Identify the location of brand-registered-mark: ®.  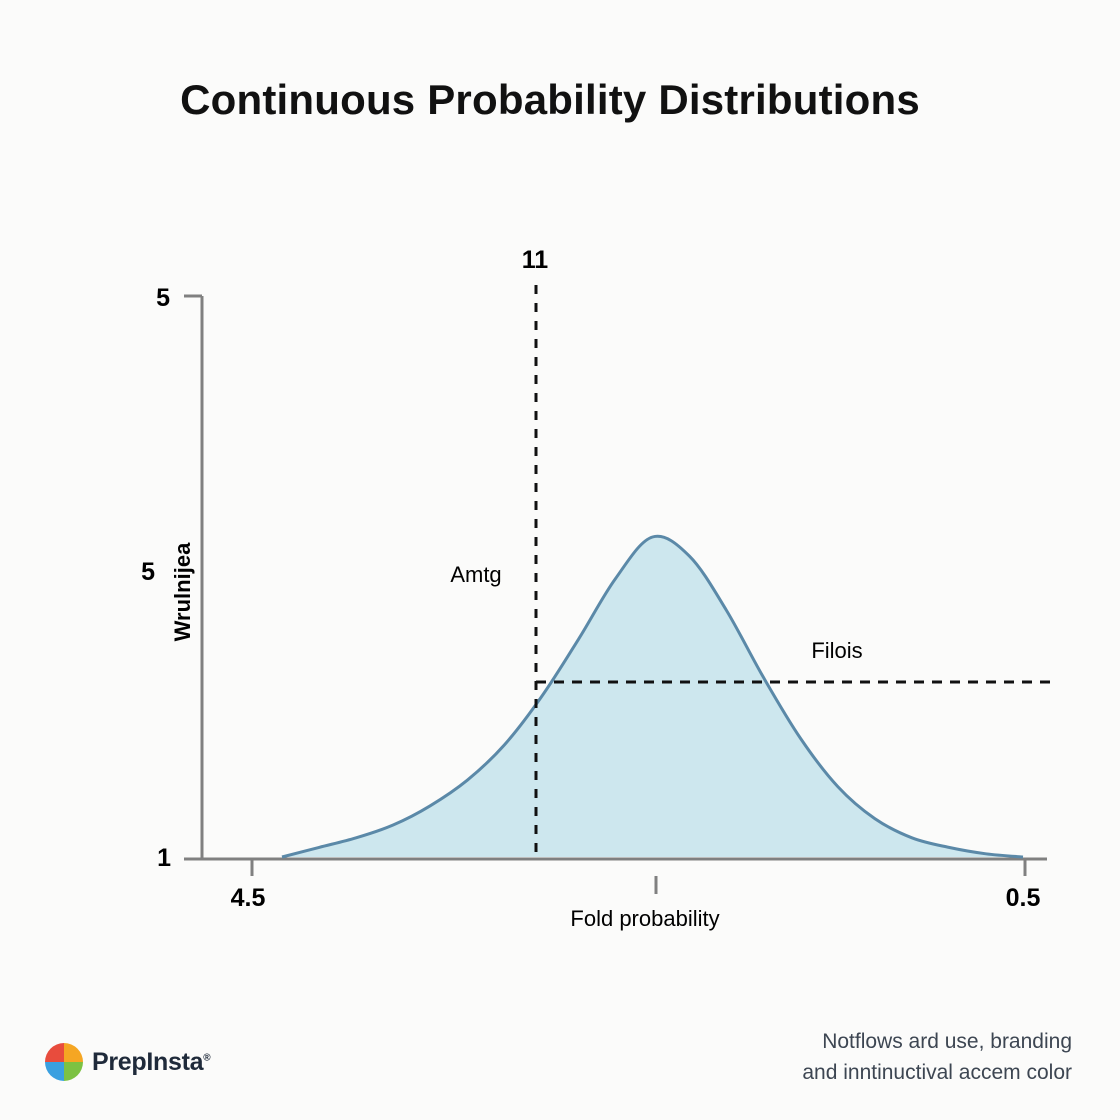
(207, 1058).